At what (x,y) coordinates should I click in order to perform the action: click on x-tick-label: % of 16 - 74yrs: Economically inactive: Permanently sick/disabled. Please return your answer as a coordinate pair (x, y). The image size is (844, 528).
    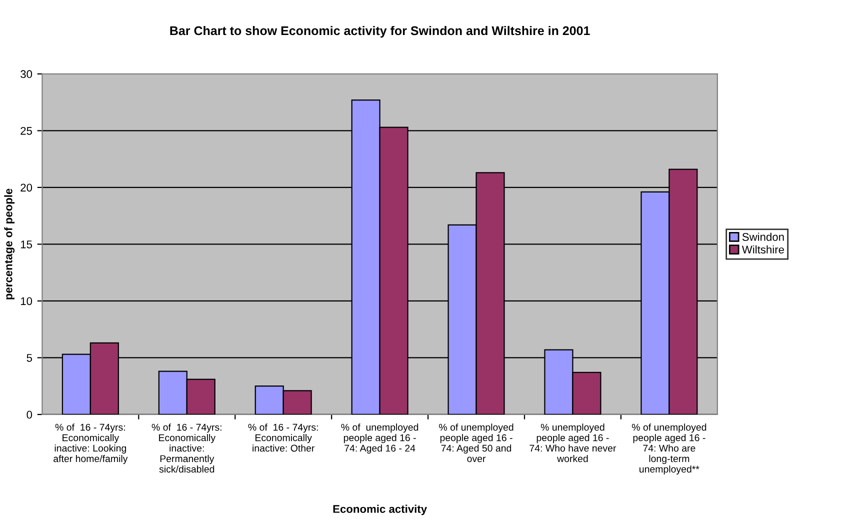
    Looking at the image, I should click on (187, 448).